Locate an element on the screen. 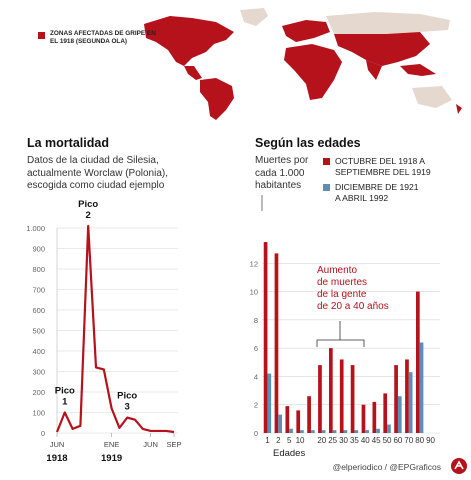 This screenshot has width=471, height=480. y-tick-label: 400 is located at coordinates (38, 351).